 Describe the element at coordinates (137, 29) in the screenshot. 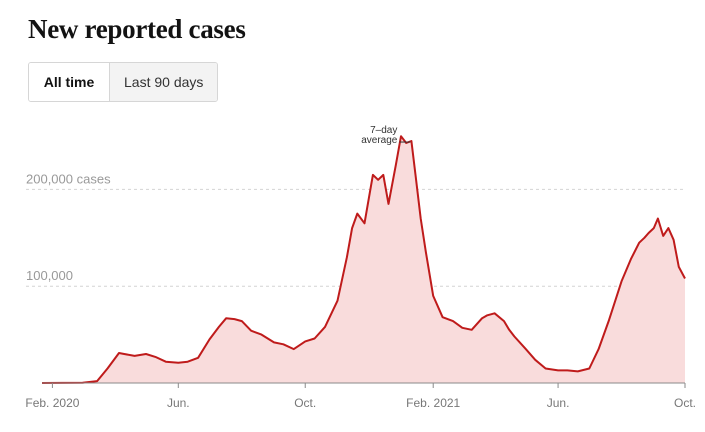

I see `page-title: New reported cases` at that location.